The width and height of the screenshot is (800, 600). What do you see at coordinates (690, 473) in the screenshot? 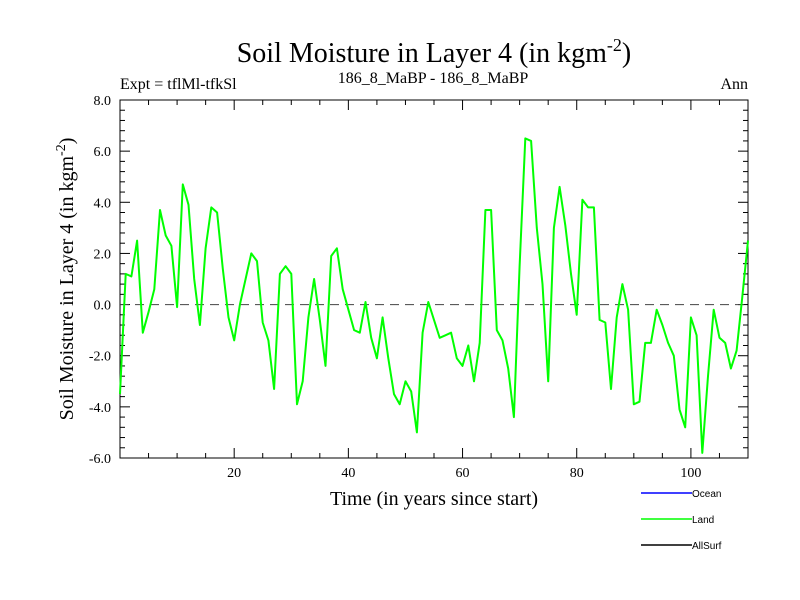
I see `x-tick-label: 100` at bounding box center [690, 473].